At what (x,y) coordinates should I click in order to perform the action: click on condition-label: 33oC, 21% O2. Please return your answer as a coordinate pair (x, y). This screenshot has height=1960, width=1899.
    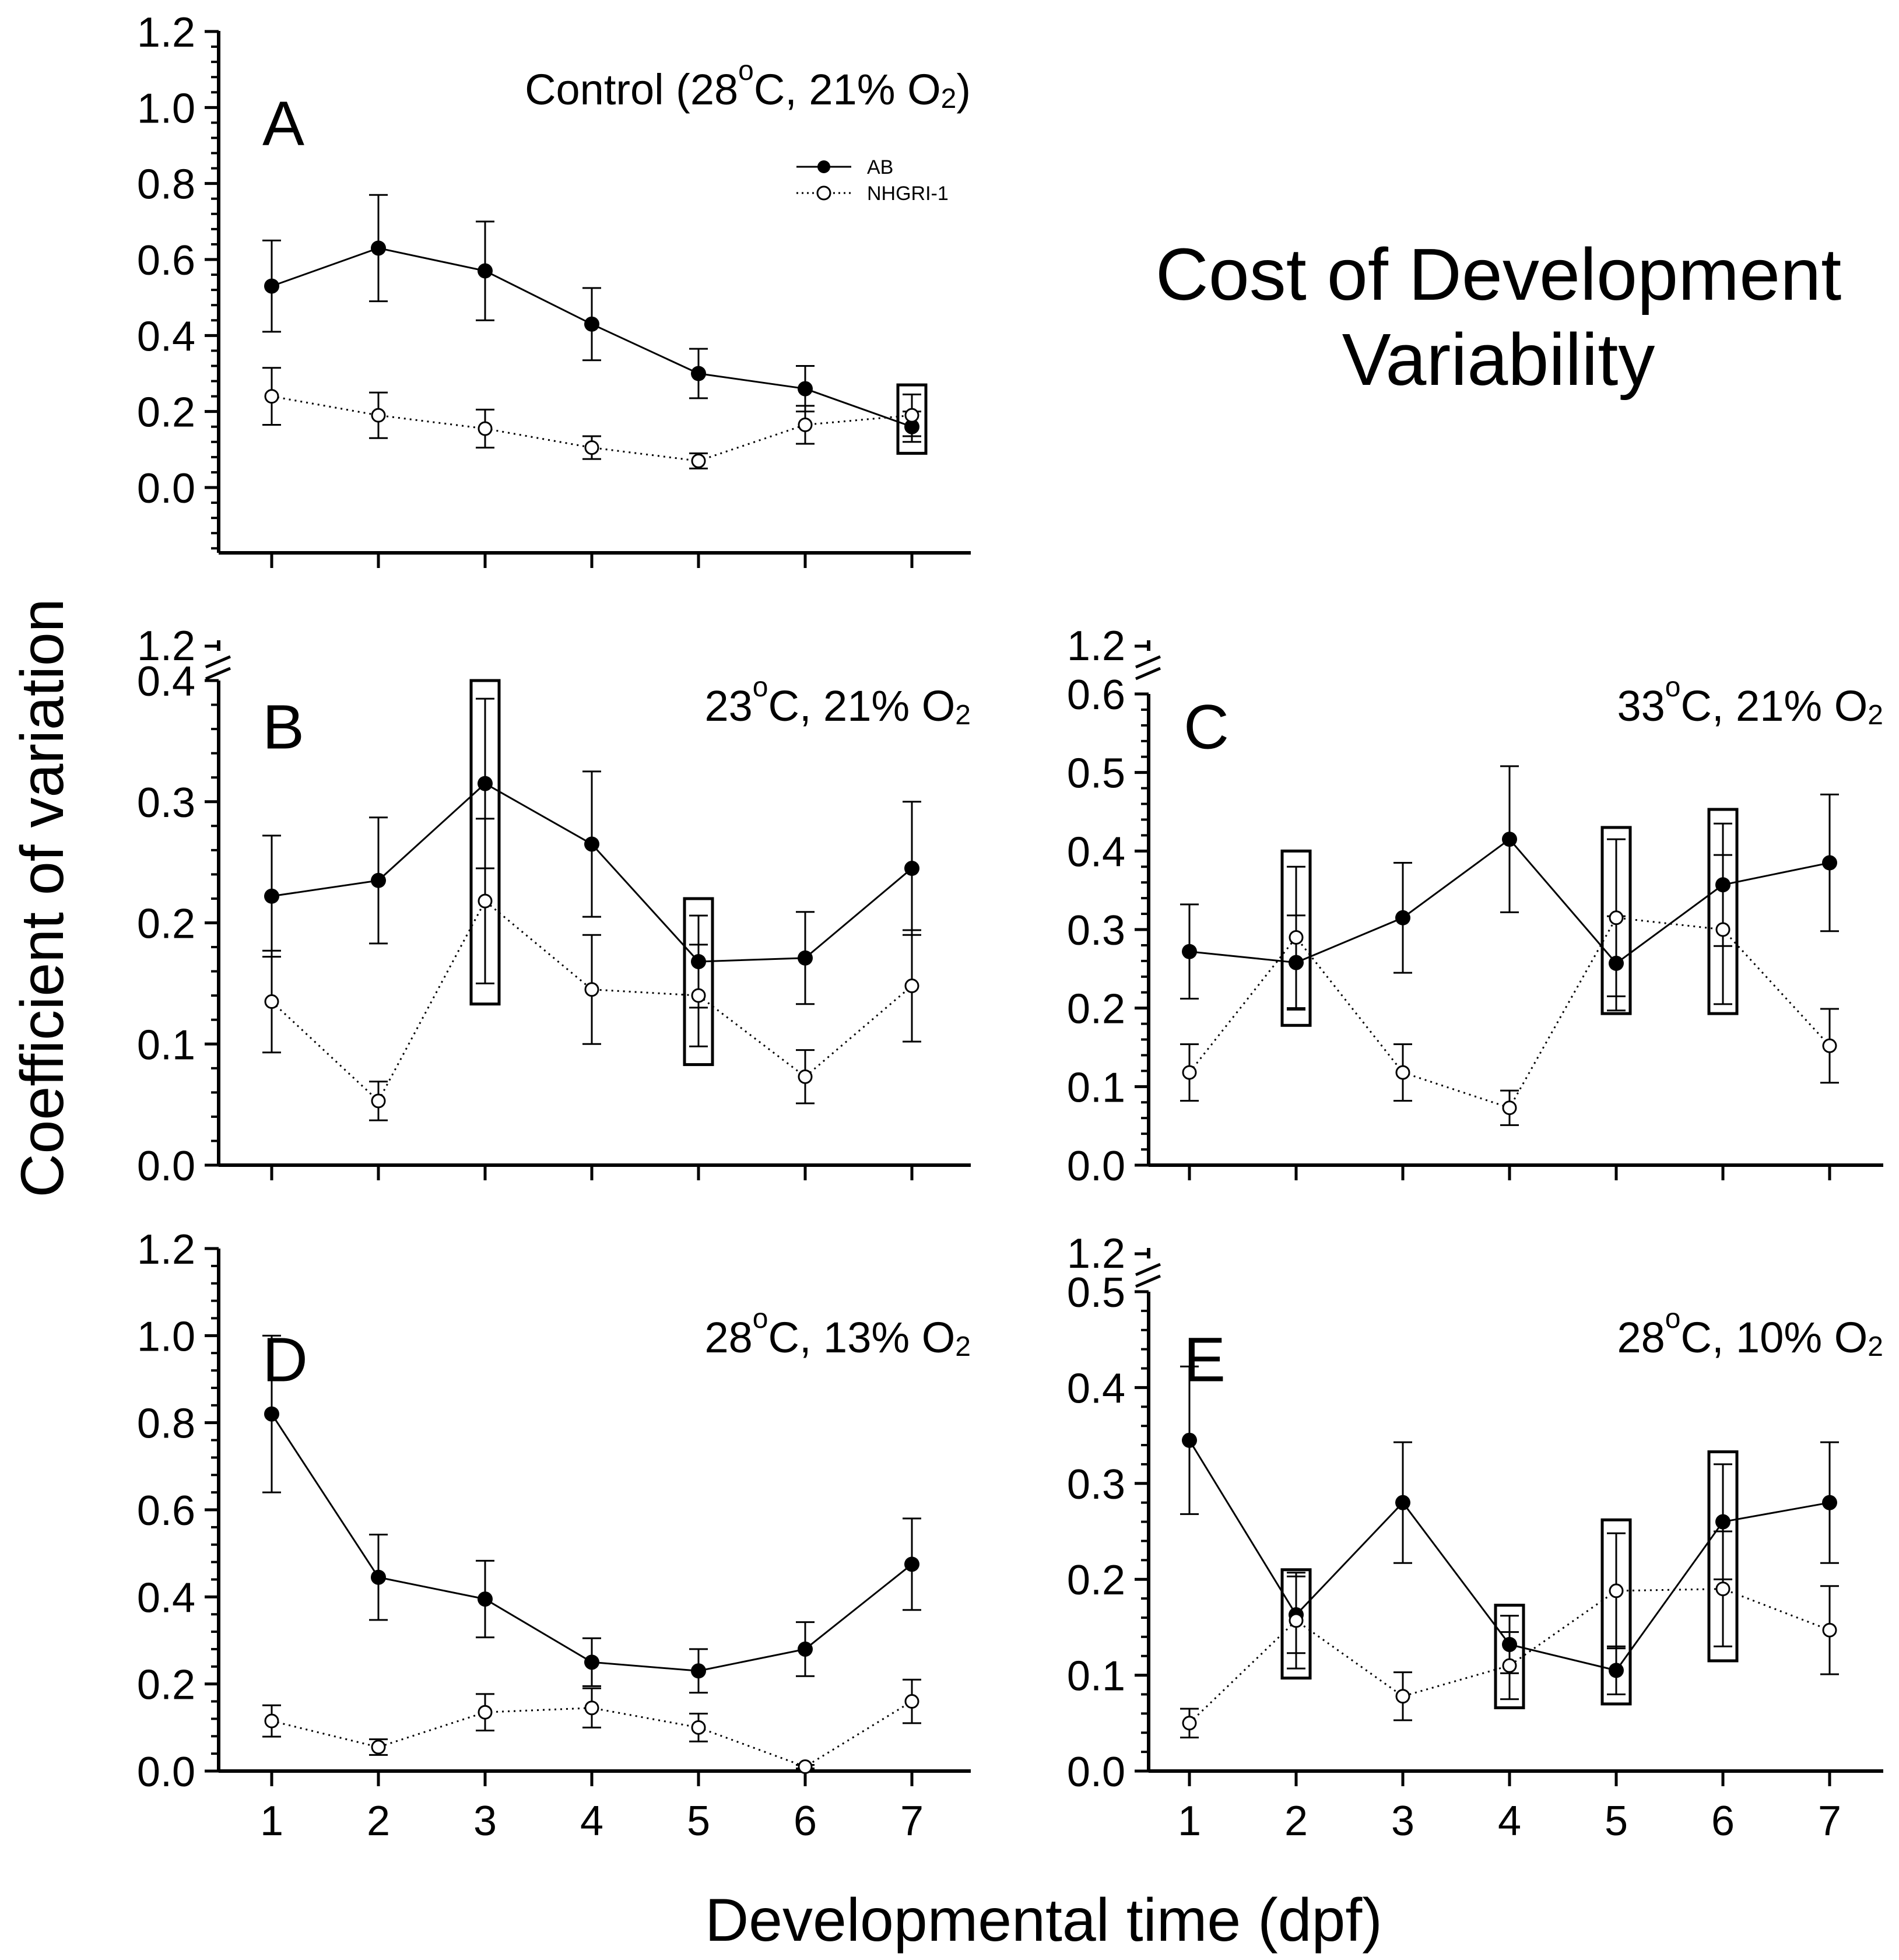
    Looking at the image, I should click on (1750, 701).